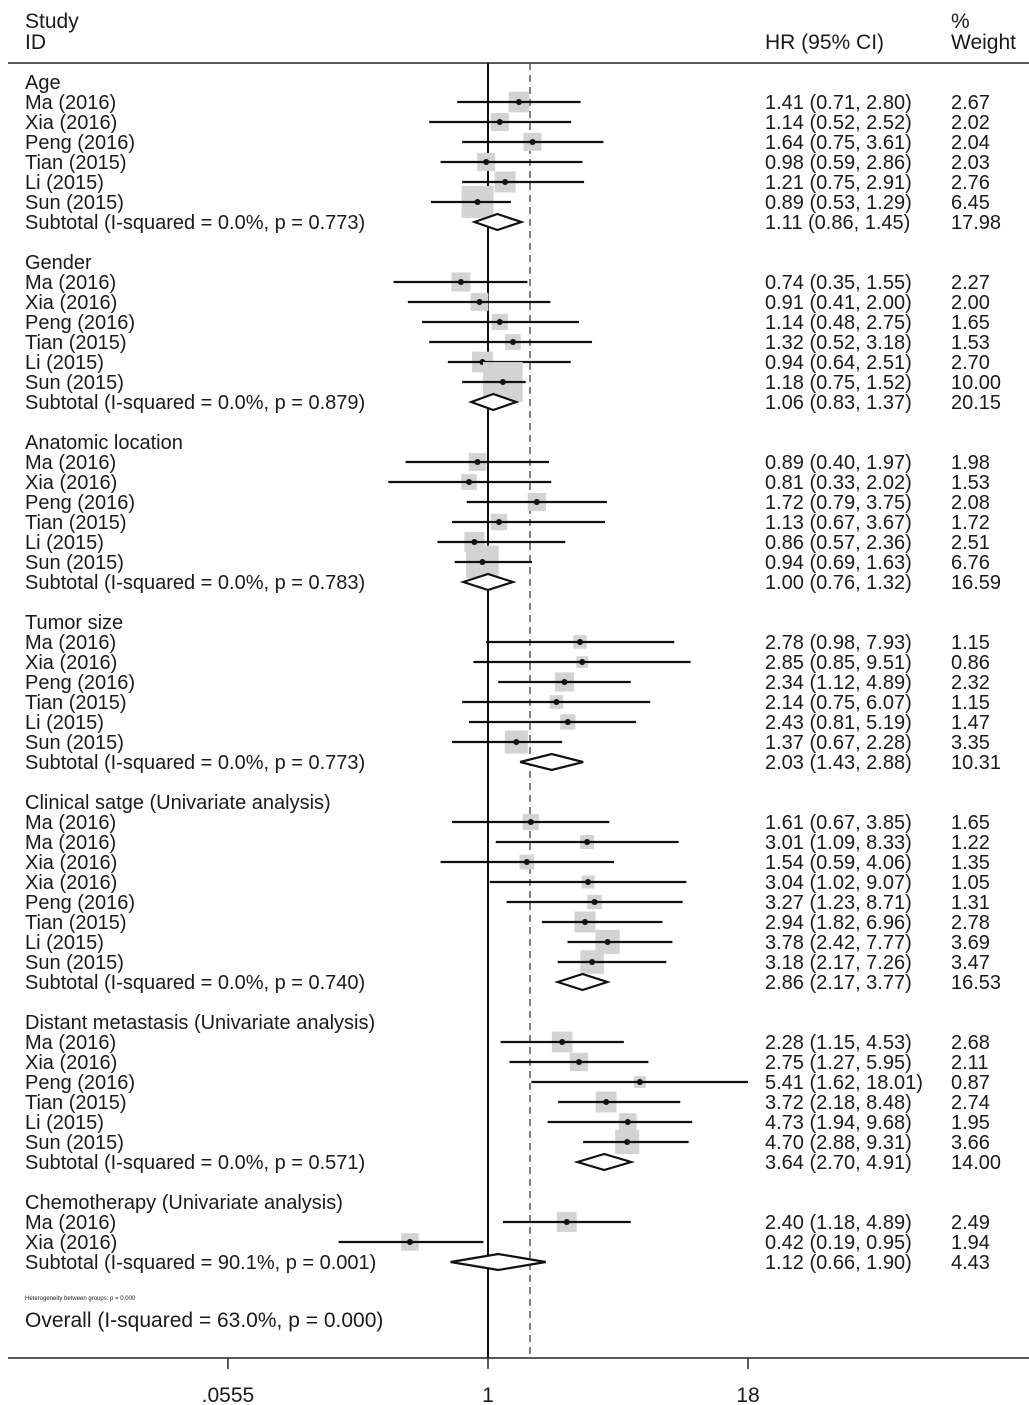  What do you see at coordinates (844, 1083) in the screenshot?
I see `hr-ci-value: 5.41 (1.62, 18.01)` at bounding box center [844, 1083].